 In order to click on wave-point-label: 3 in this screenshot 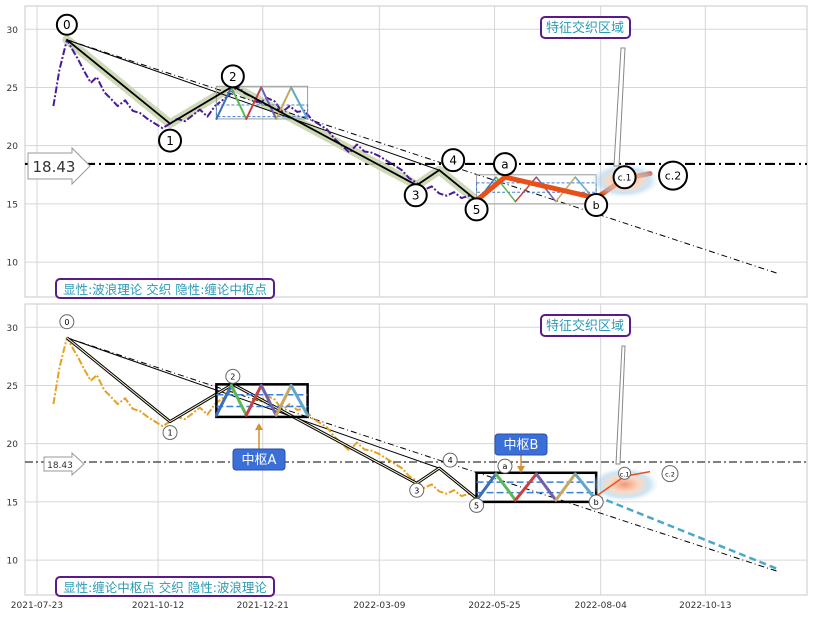, I will do `click(416, 196)`.